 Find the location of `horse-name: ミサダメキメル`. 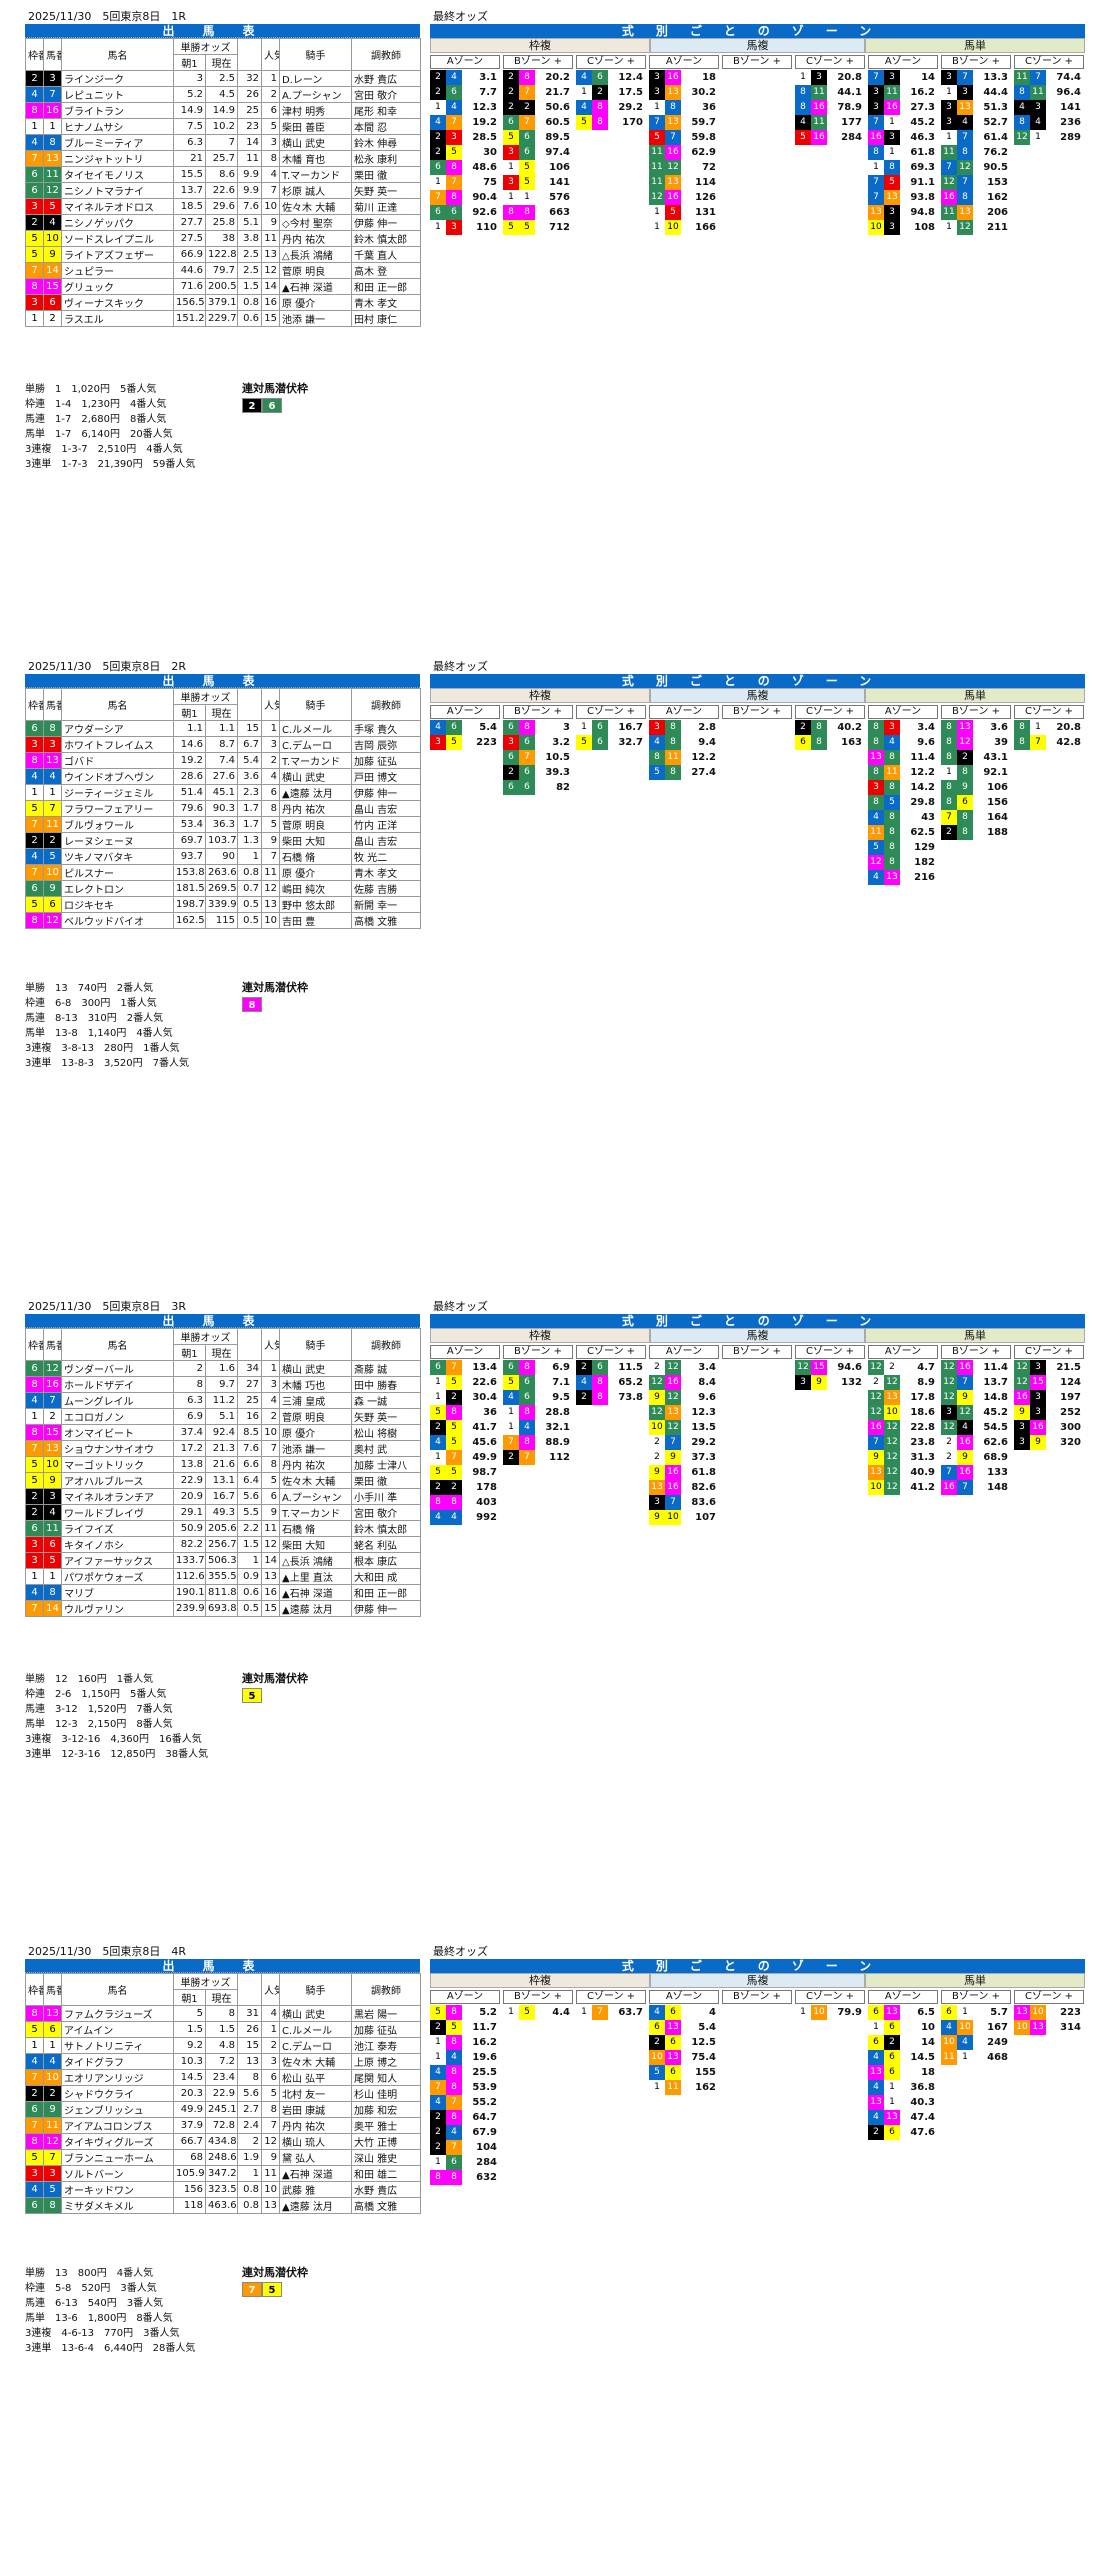

horse-name: ミサダメキメル is located at coordinates (117, 2205).